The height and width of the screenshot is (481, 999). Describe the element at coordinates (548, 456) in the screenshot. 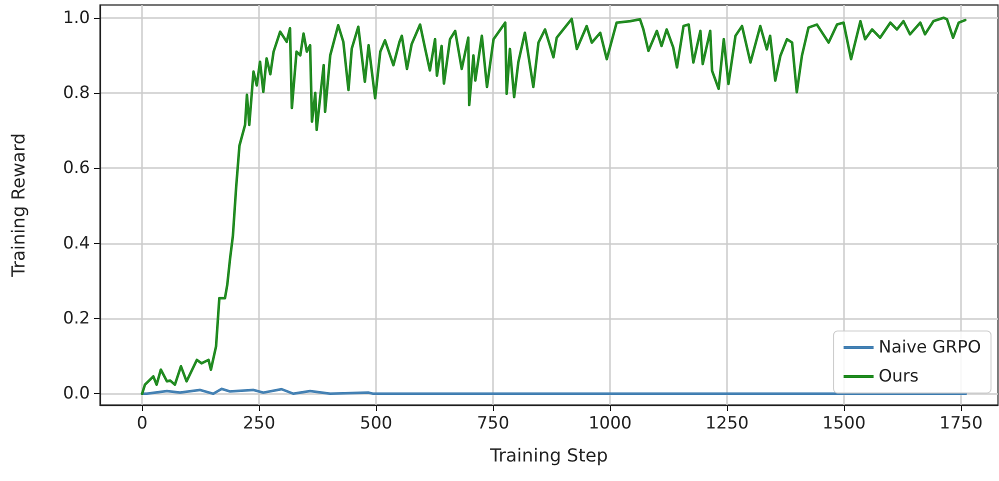

I see `x-axis-title: Training Step` at that location.